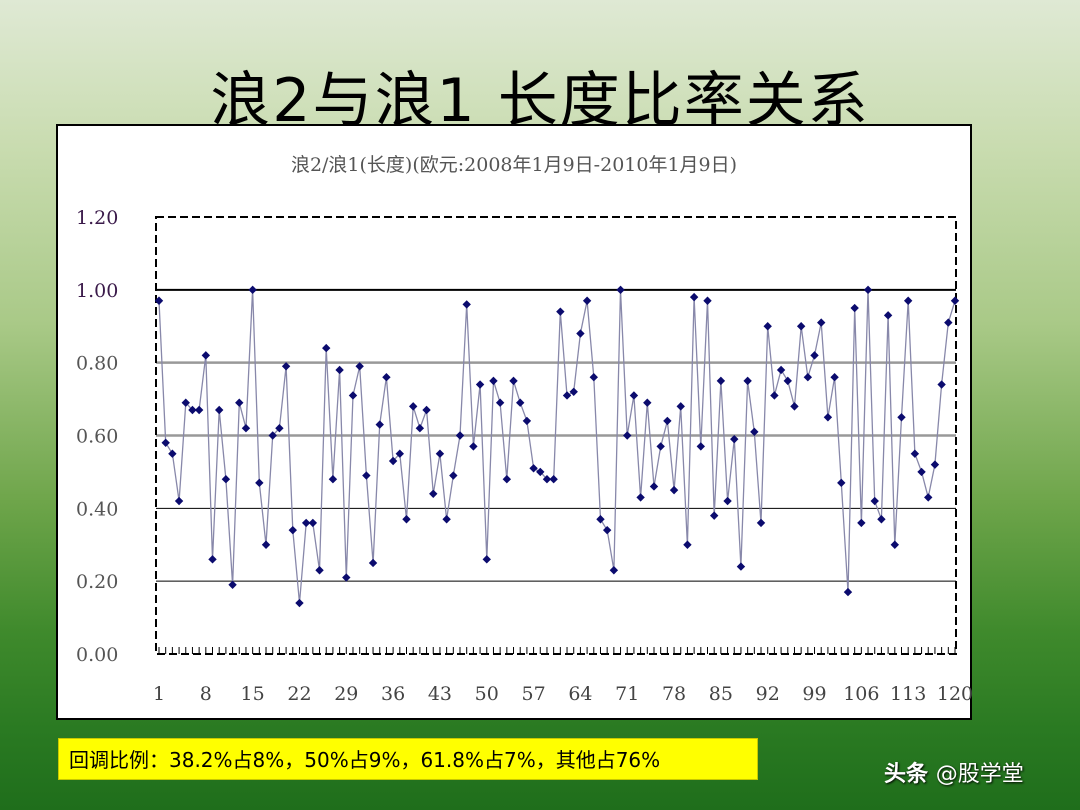 The height and width of the screenshot is (810, 1080). Describe the element at coordinates (906, 774) in the screenshot. I see `watermark-brand: 头条` at that location.